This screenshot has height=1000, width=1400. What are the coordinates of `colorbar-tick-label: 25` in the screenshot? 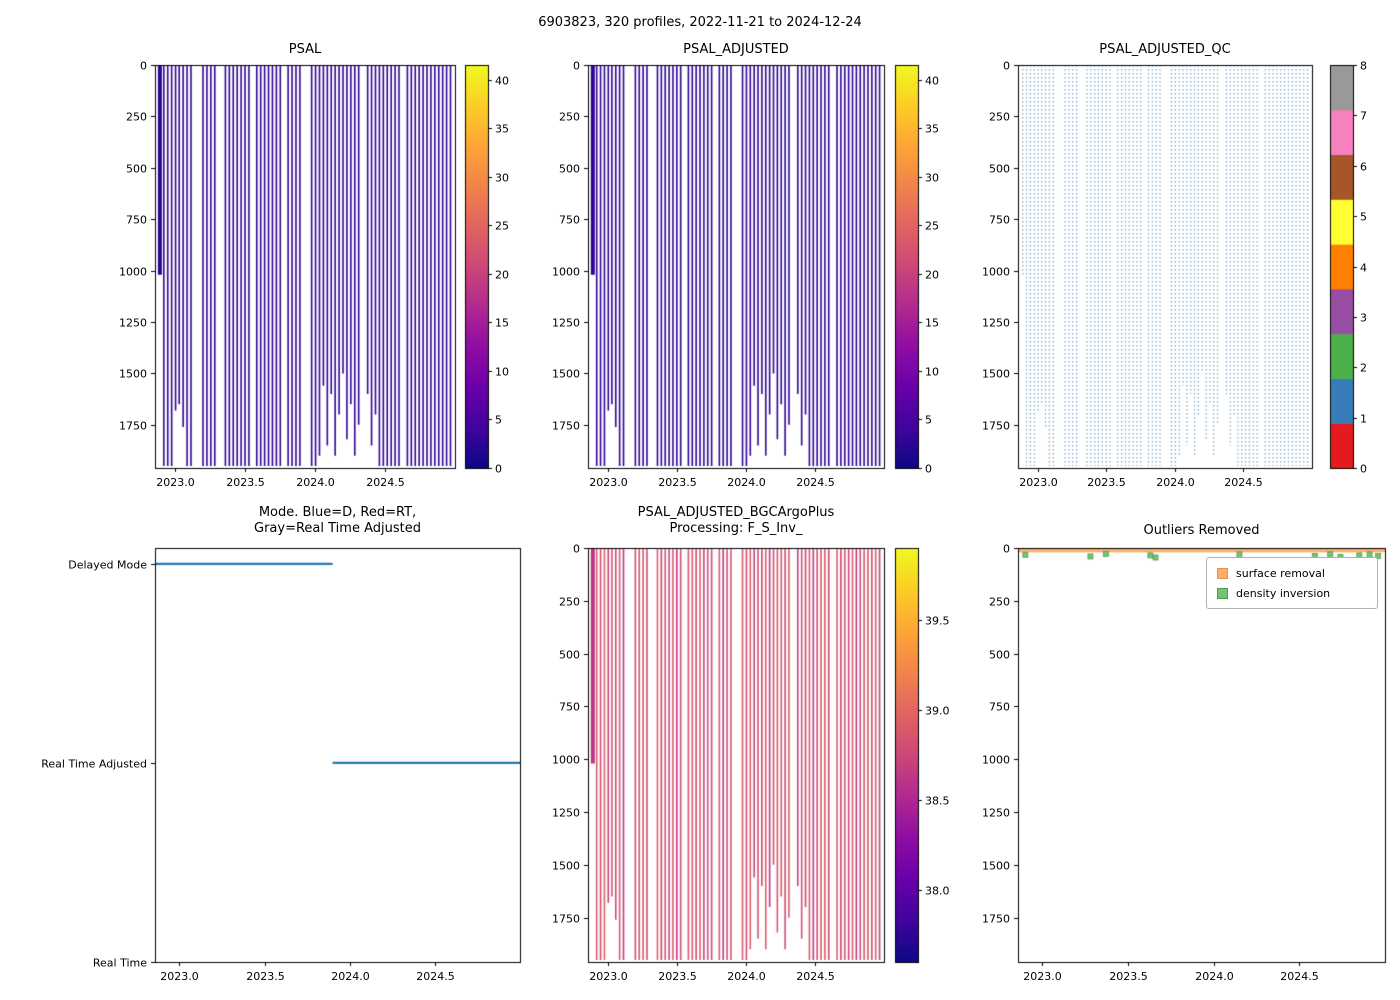 It's located at (932, 225).